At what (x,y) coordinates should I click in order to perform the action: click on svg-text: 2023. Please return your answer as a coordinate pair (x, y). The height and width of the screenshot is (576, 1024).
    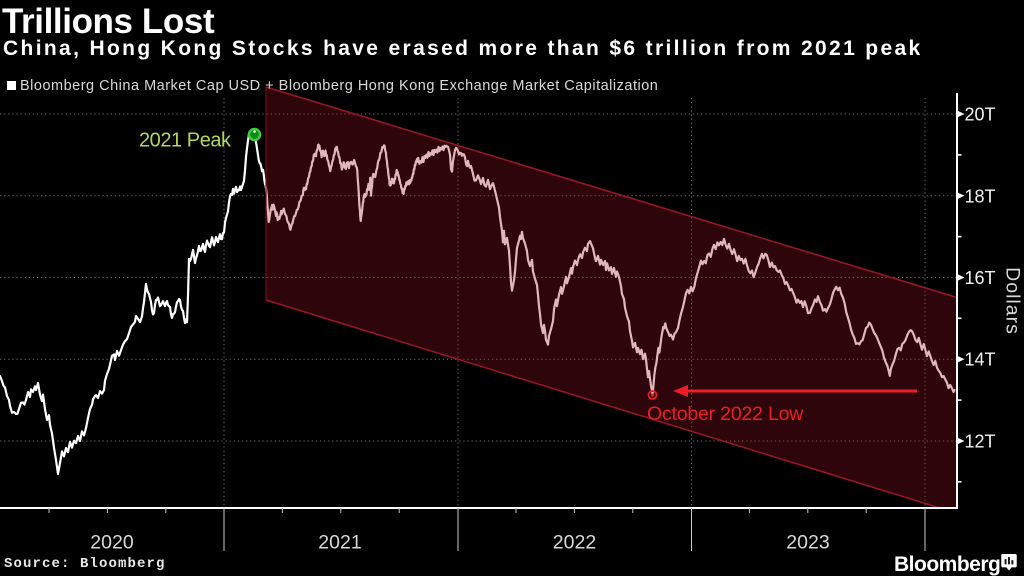
    Looking at the image, I should click on (807, 543).